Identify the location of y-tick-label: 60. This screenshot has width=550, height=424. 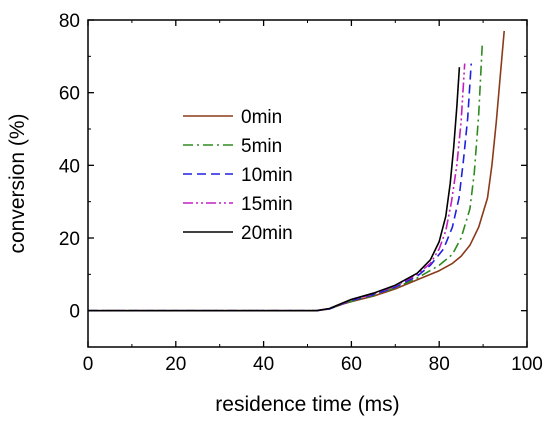
(69, 94).